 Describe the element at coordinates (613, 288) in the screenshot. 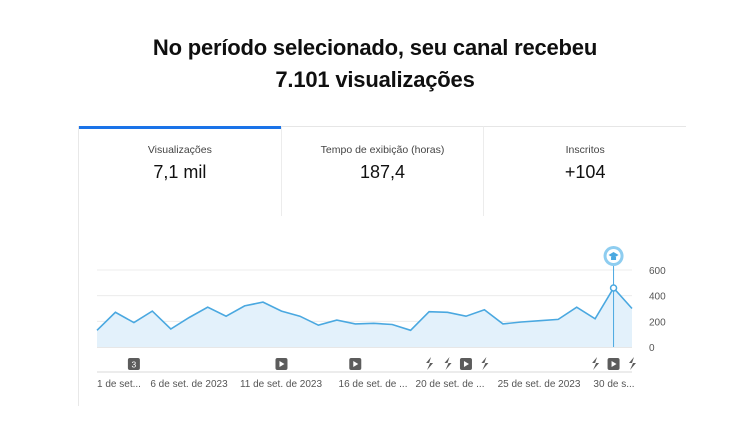

I see `milestone-point` at that location.